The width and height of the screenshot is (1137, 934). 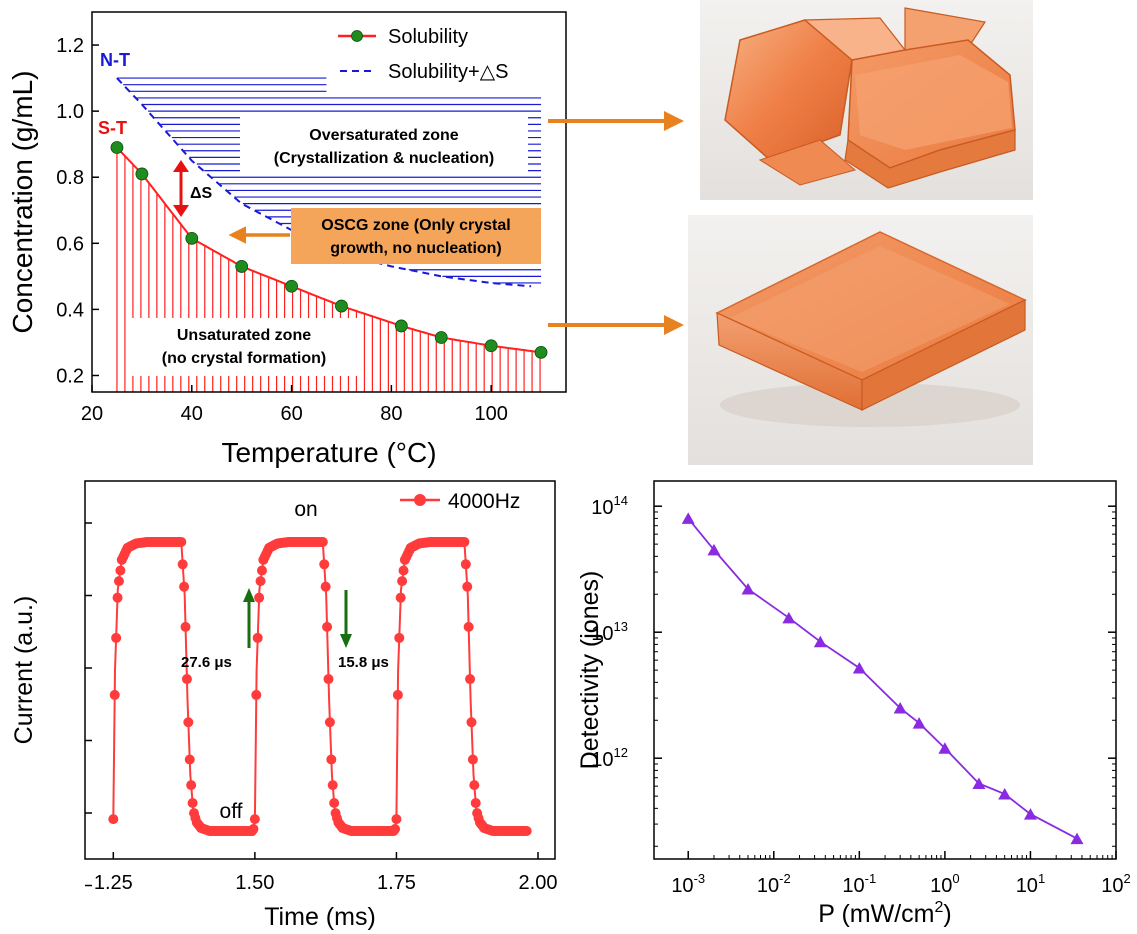 What do you see at coordinates (590, 670) in the screenshot?
I see `detectivity-y-axis-label: Detectivity (jones)` at bounding box center [590, 670].